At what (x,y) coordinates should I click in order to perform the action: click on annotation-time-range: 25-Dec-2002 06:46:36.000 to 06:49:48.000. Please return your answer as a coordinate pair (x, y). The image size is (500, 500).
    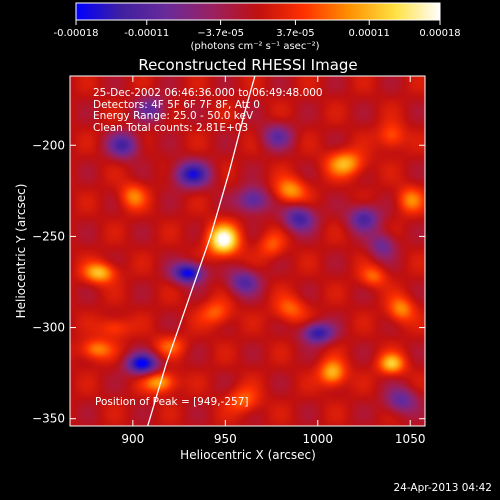
    Looking at the image, I should click on (208, 93).